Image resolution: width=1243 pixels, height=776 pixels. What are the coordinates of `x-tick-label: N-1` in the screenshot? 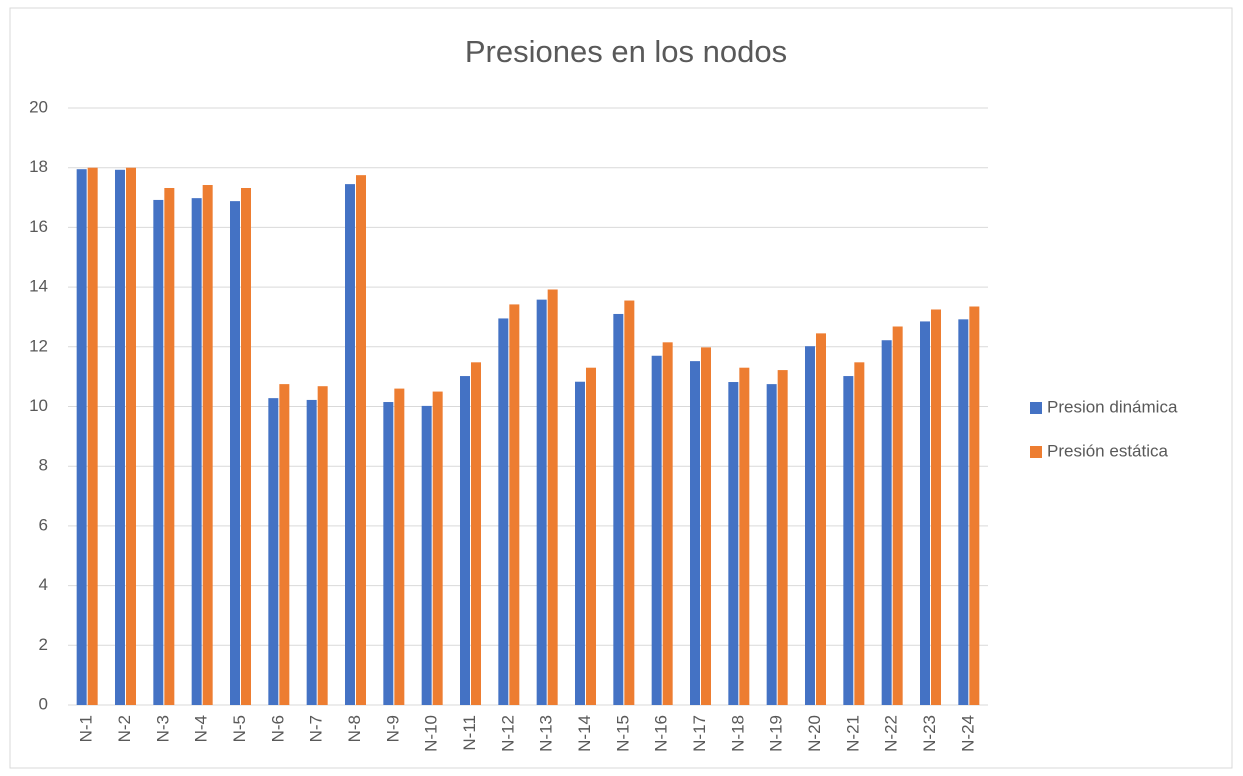 It's located at (86, 728).